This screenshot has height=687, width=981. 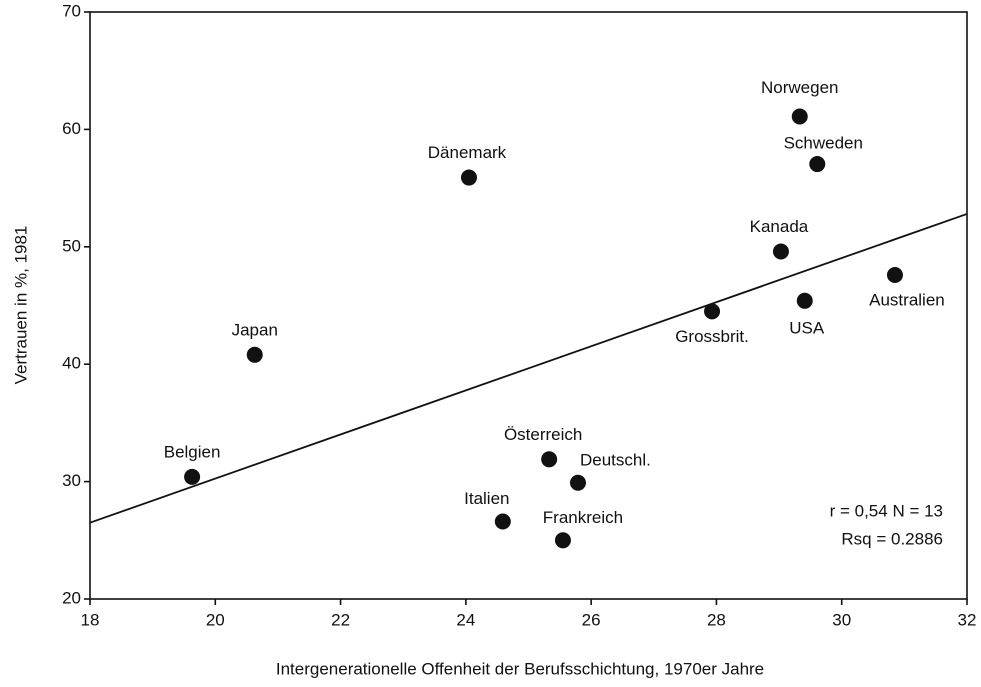 I want to click on x-tick-label: 32, so click(x=967, y=619).